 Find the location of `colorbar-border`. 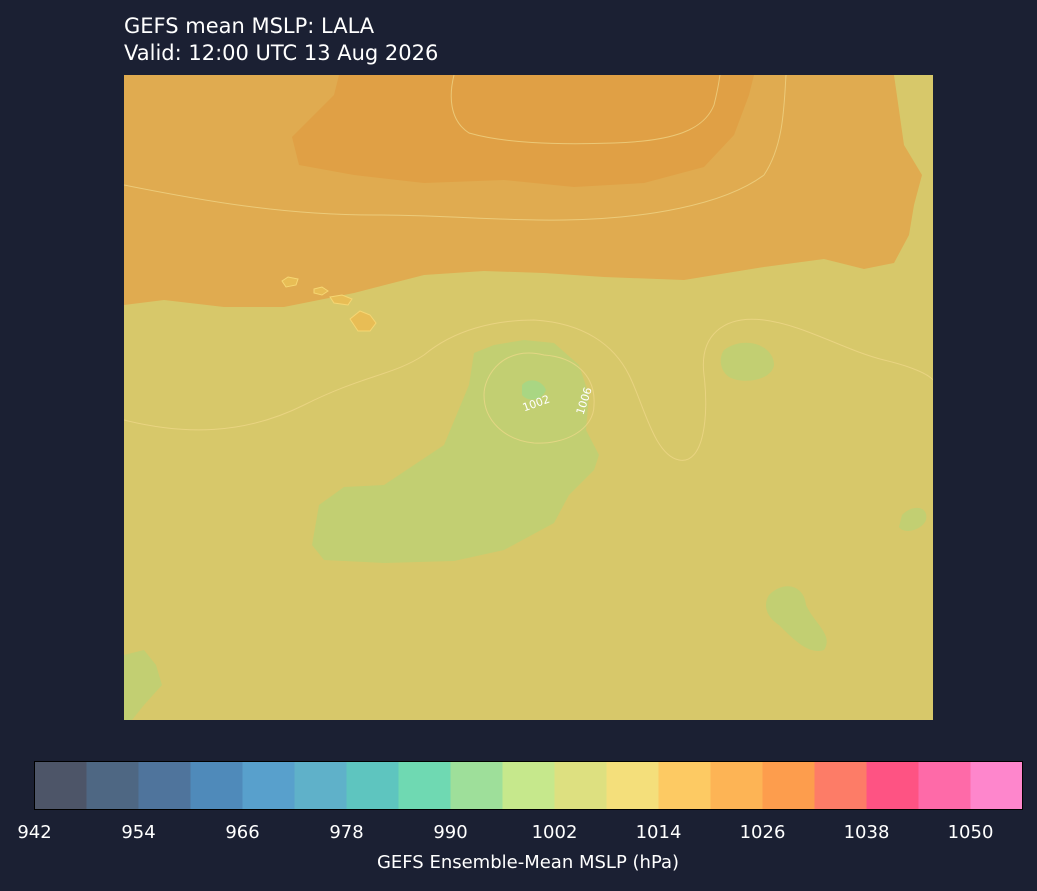

colorbar-border is located at coordinates (528, 785).